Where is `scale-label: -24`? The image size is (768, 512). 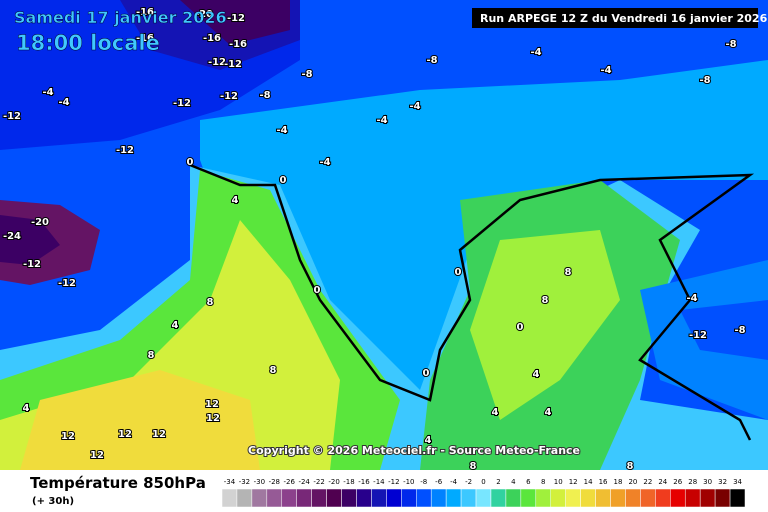
scale-label: -24 is located at coordinates (304, 482).